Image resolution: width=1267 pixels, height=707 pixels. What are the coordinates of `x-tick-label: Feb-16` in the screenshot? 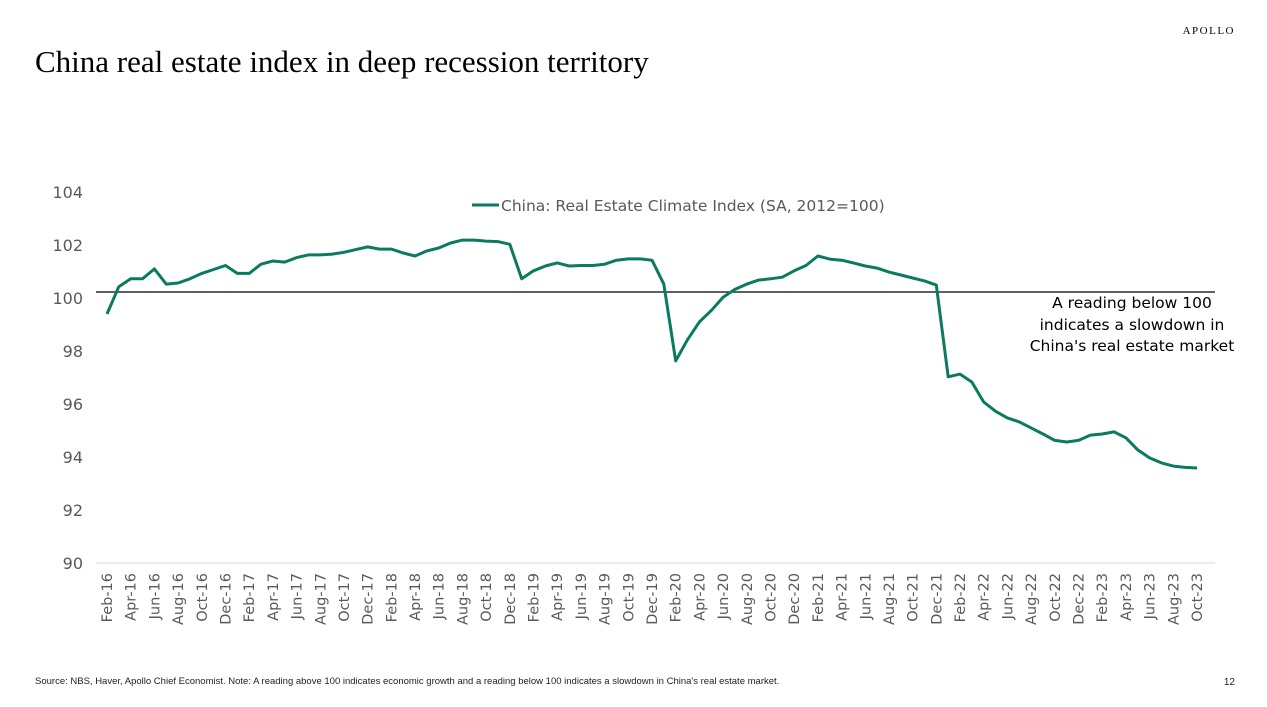 It's located at (108, 597).